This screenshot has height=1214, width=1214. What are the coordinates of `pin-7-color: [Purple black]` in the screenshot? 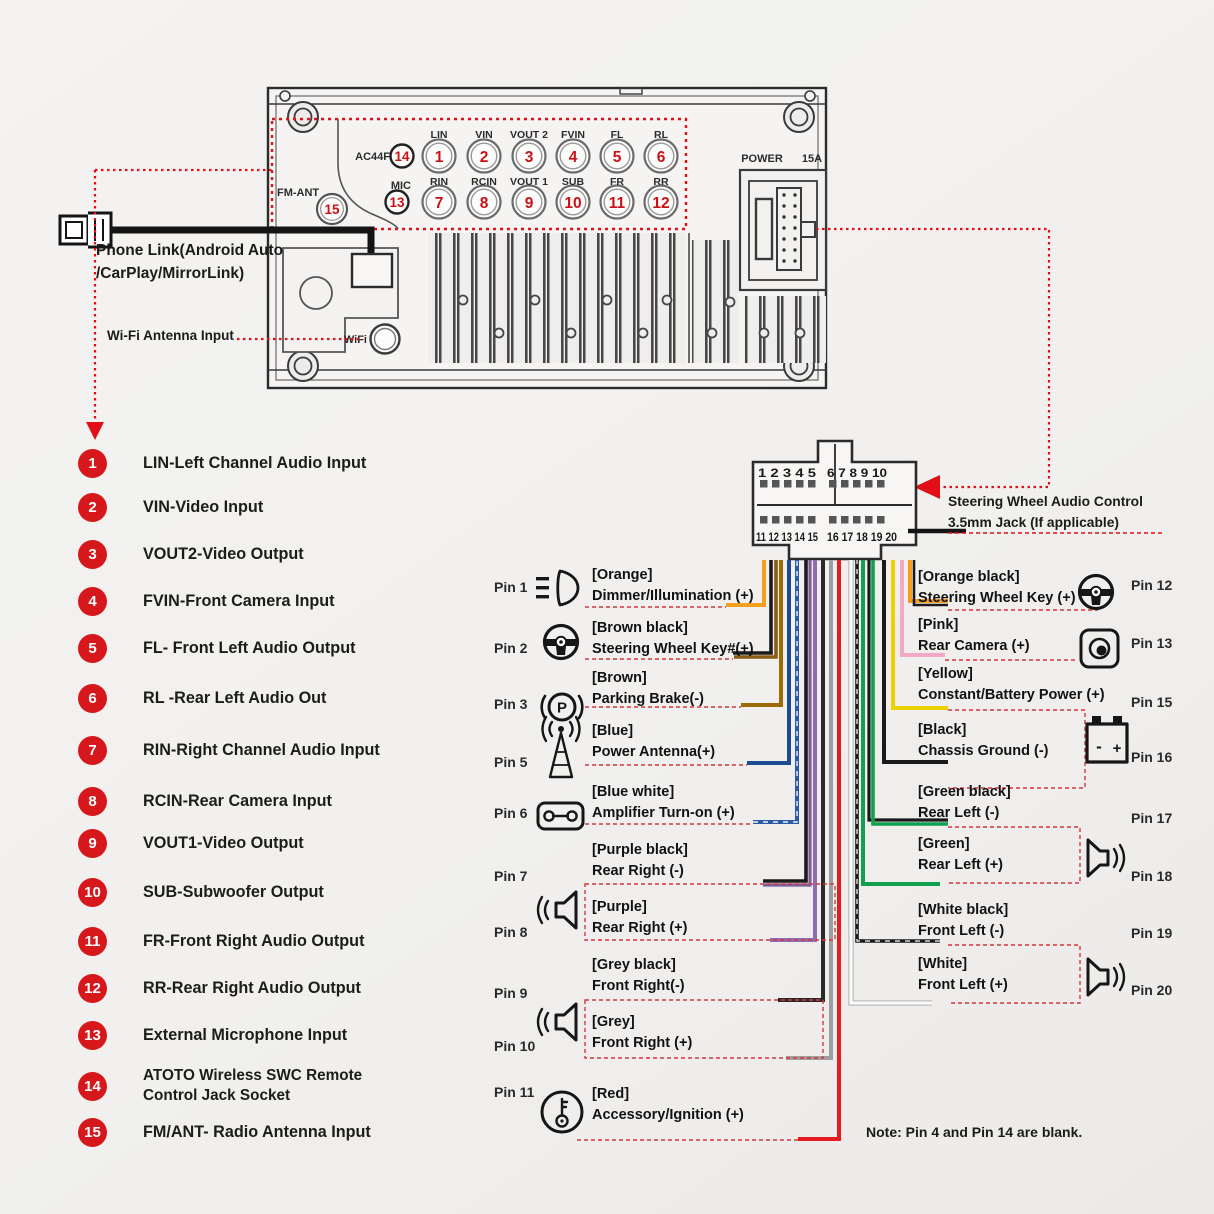 It's located at (640, 850).